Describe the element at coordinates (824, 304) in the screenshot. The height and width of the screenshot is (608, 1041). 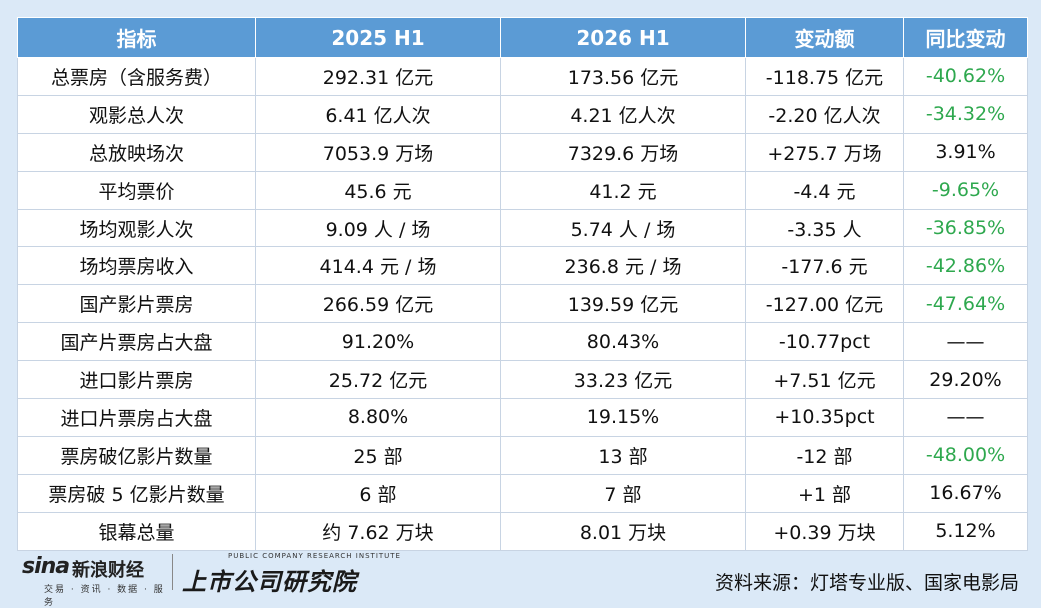
I see `change-amount-cell: -127.00 亿元` at that location.